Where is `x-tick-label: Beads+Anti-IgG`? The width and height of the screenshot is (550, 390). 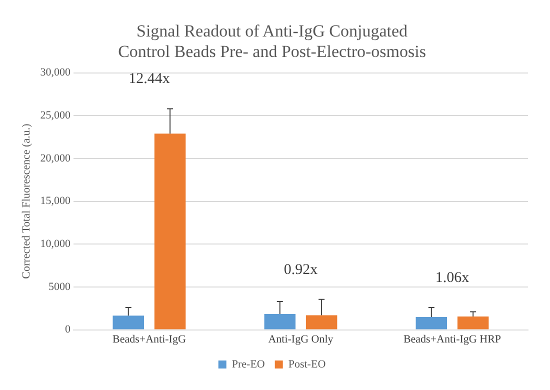
x-tick-label: Beads+Anti-IgG is located at coordinates (149, 339).